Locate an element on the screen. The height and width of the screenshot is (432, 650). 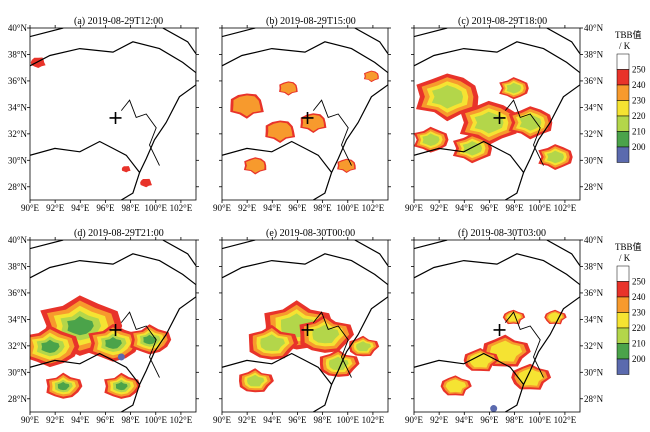
y-tick-label-left: 32°N is located at coordinates (18, 134).